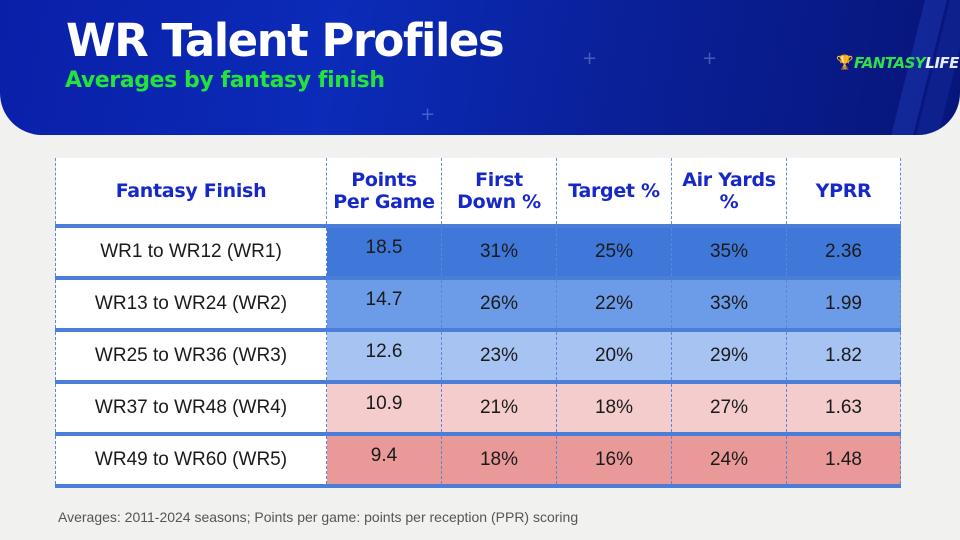  What do you see at coordinates (614, 305) in the screenshot?
I see `cell-target-pct: 22%` at bounding box center [614, 305].